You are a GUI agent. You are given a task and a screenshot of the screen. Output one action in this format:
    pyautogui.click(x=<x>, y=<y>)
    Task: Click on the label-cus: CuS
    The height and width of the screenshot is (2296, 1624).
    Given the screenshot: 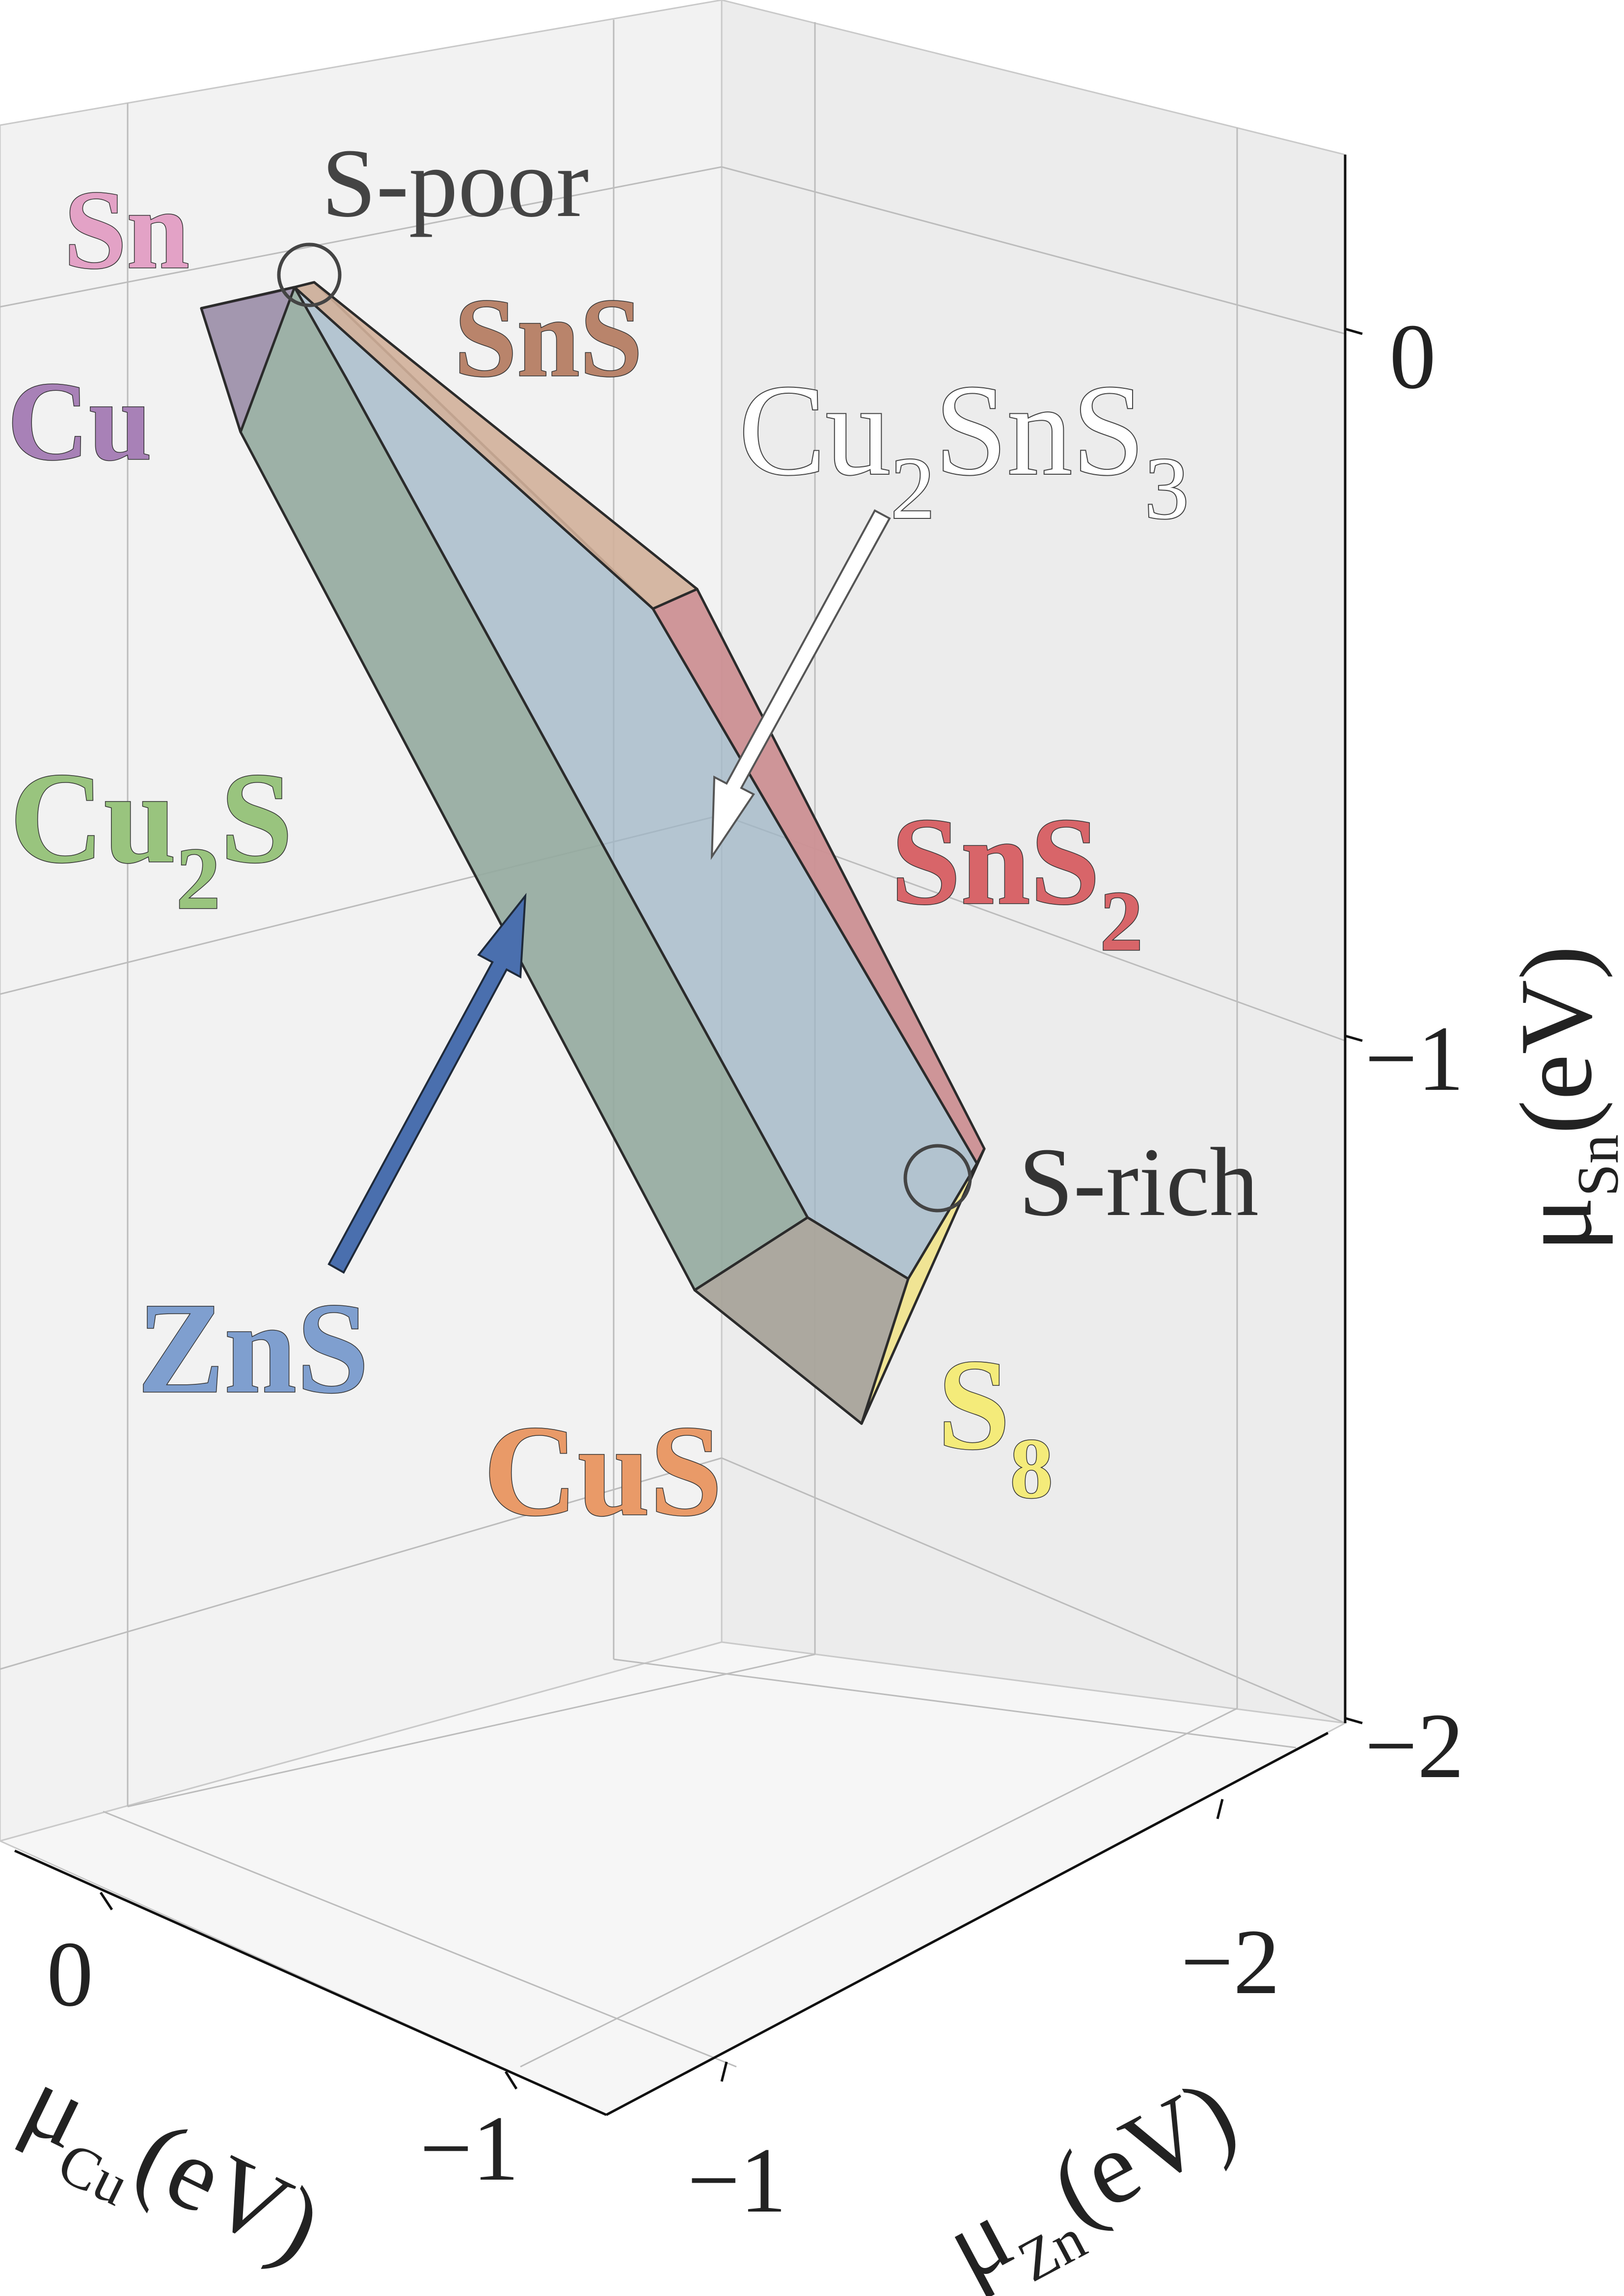 What is the action you would take?
    pyautogui.click(x=603, y=1471)
    